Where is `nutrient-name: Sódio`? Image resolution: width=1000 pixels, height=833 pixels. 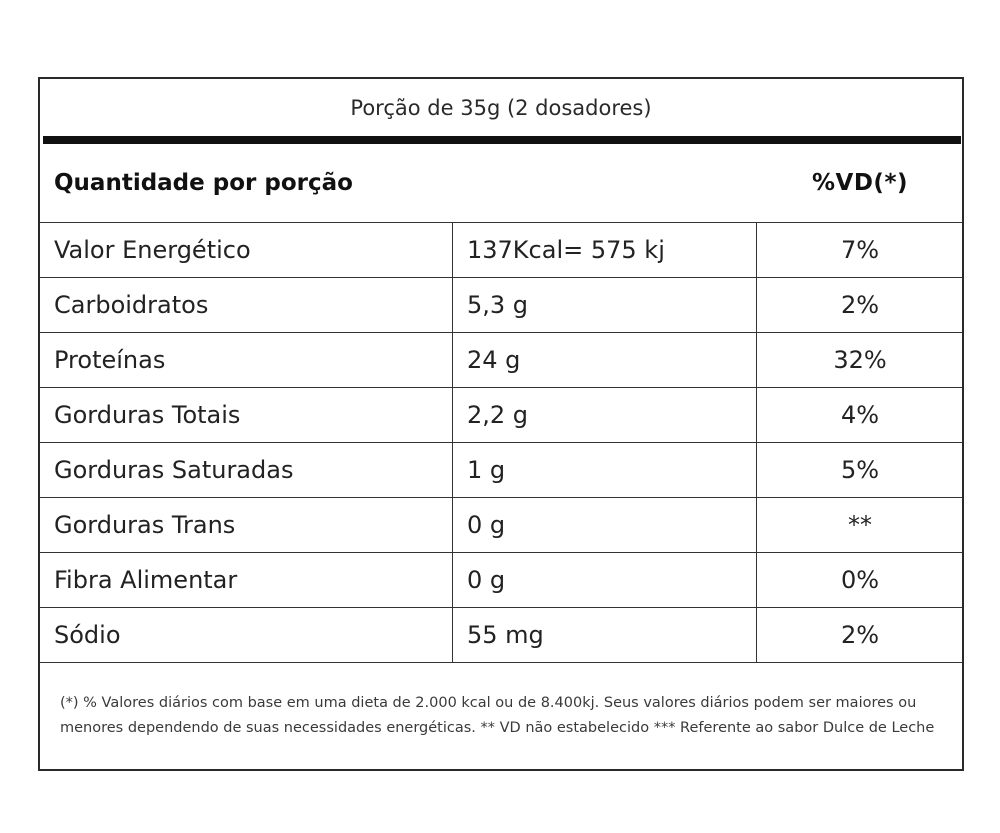 nutrient-name: Sódio is located at coordinates (87, 635).